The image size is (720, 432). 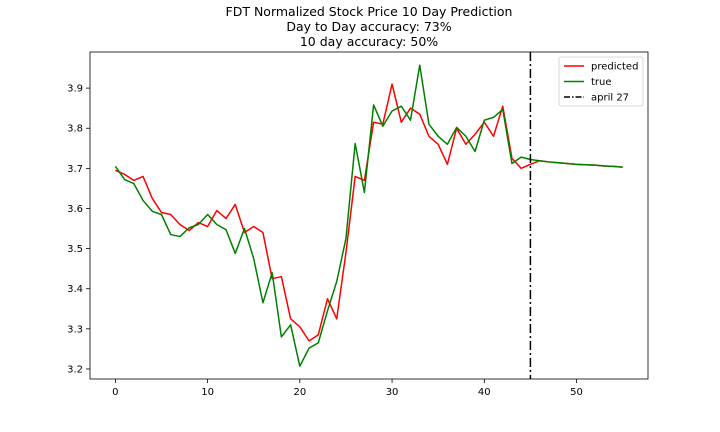 What do you see at coordinates (75, 209) in the screenshot?
I see `y-tick-label-3.6: 3.6` at bounding box center [75, 209].